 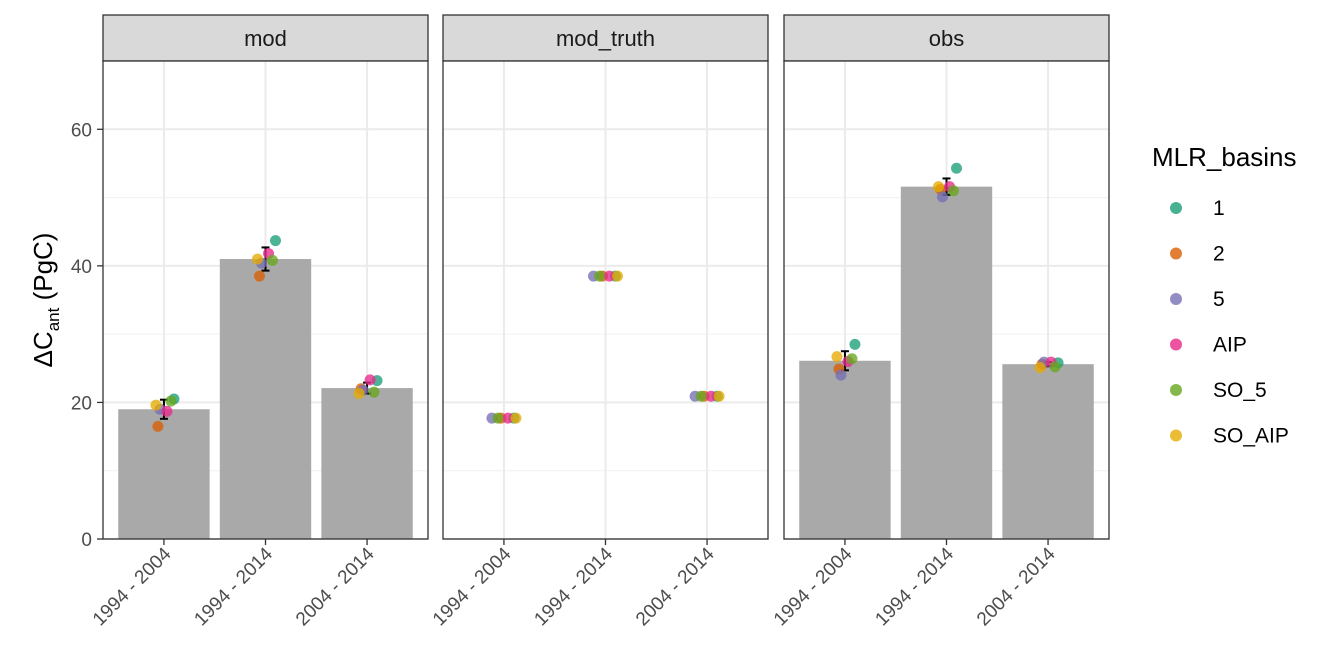 What do you see at coordinates (1224, 157) in the screenshot?
I see `legend-title: MLR_basins` at bounding box center [1224, 157].